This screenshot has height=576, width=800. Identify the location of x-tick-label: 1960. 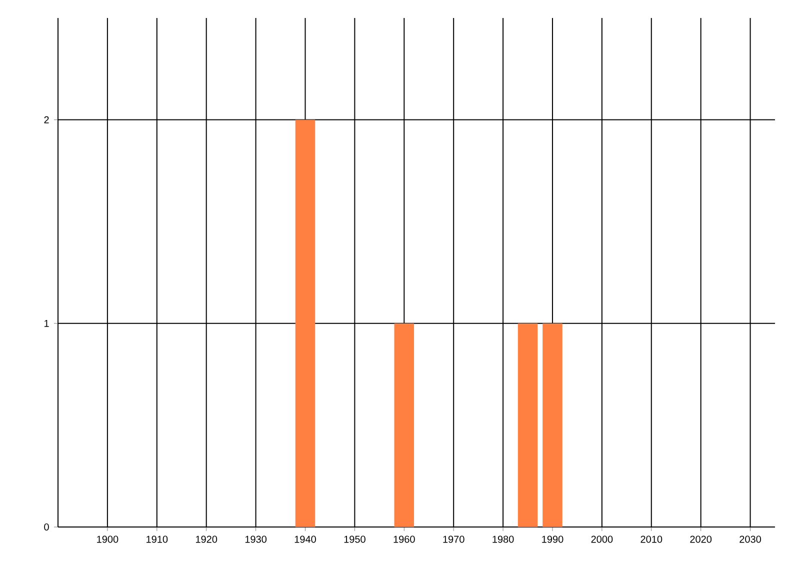
(404, 539).